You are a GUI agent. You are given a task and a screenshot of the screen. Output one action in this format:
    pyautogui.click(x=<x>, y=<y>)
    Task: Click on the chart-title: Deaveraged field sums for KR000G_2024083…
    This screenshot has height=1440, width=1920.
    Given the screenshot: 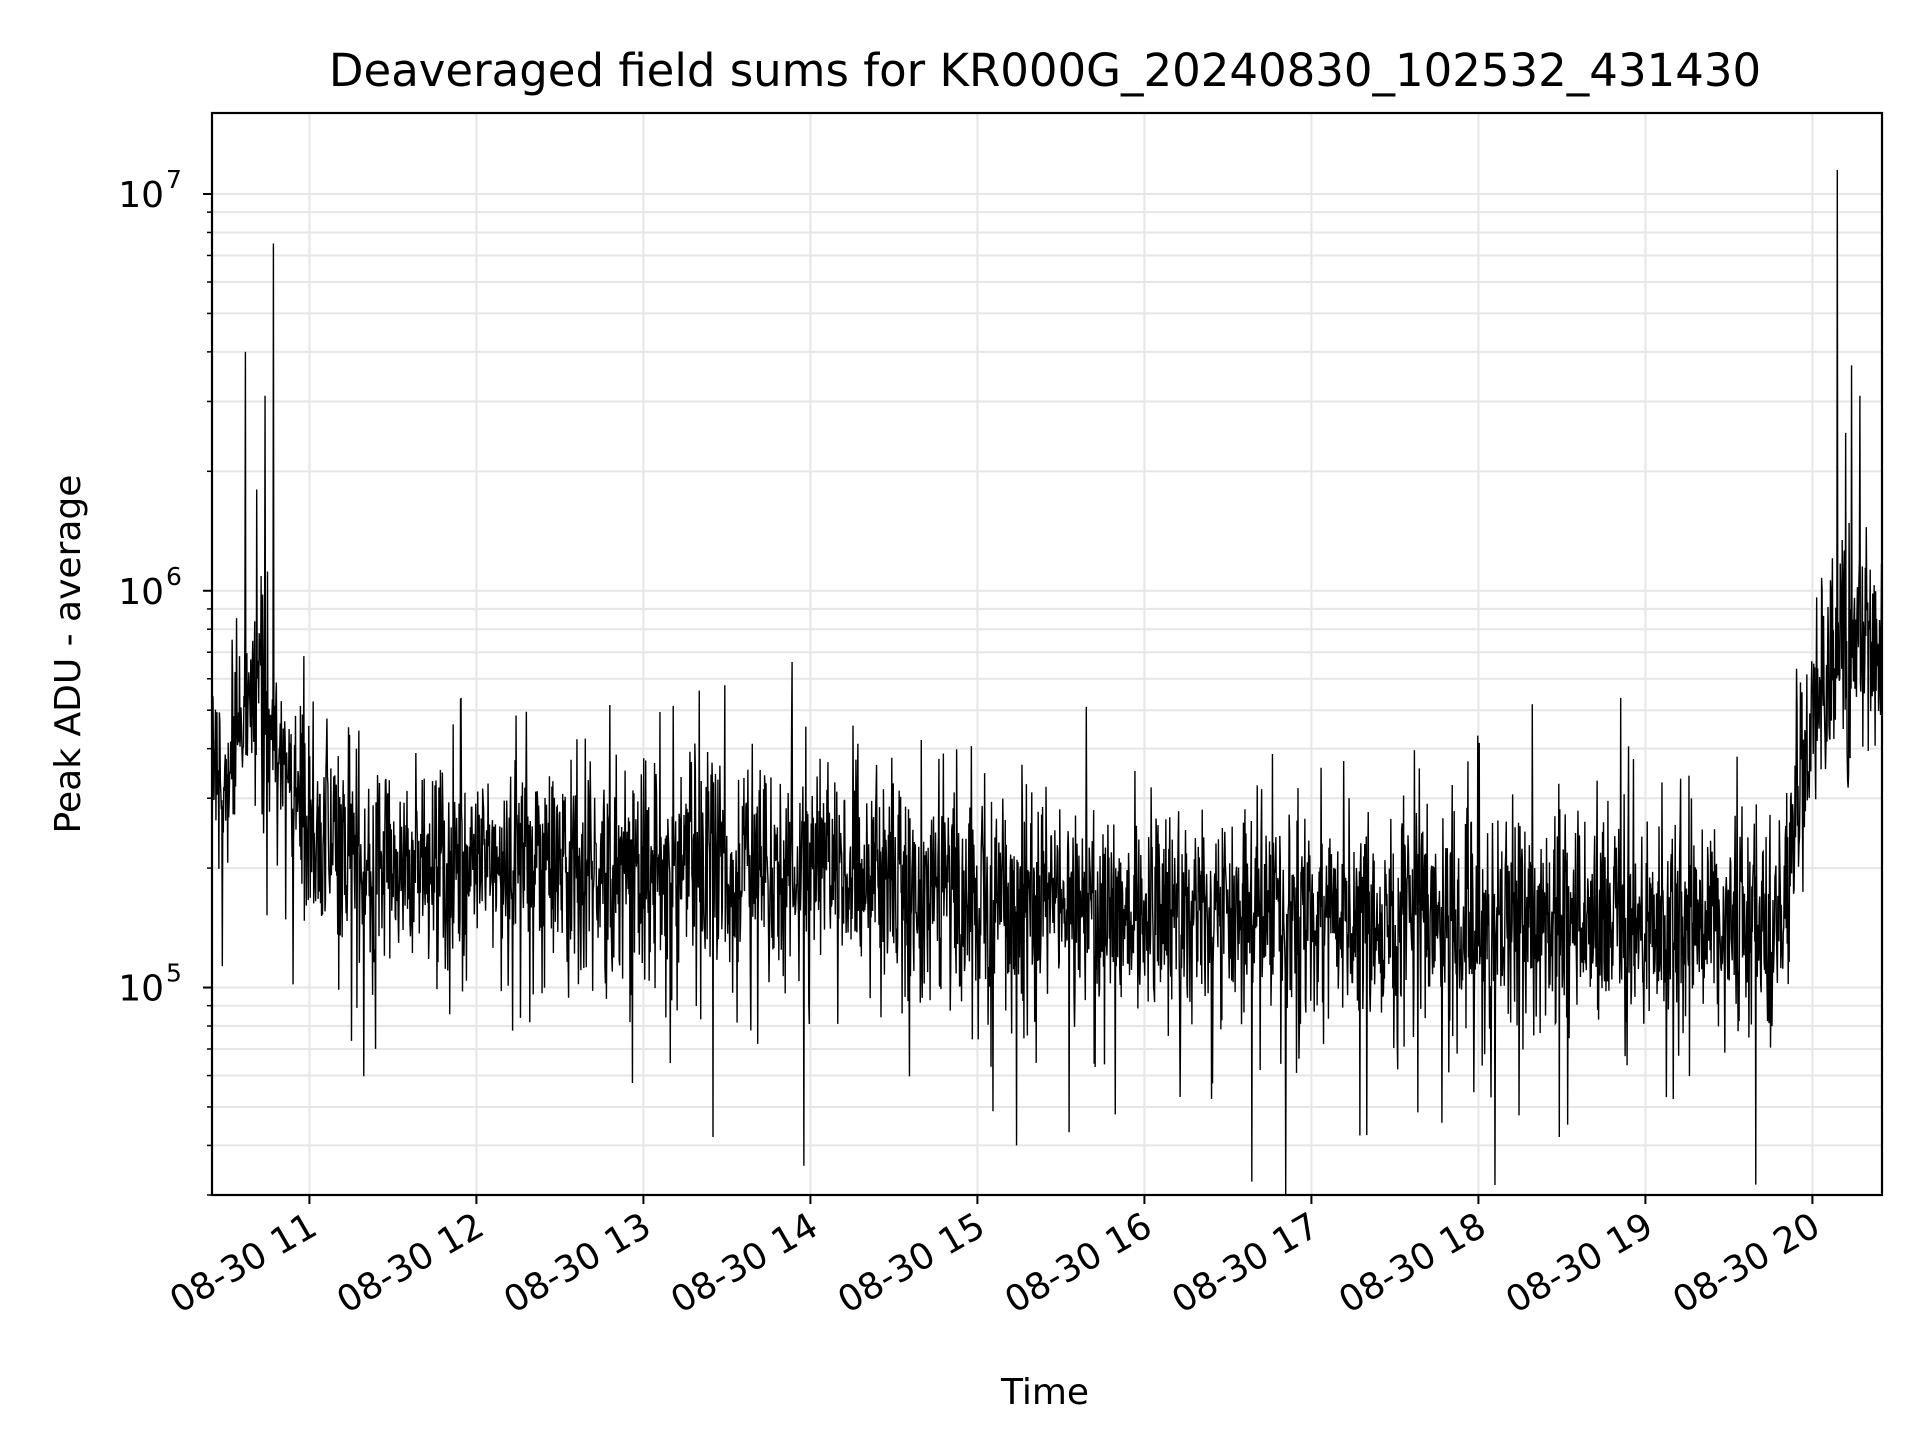 What is the action you would take?
    pyautogui.click(x=1045, y=70)
    